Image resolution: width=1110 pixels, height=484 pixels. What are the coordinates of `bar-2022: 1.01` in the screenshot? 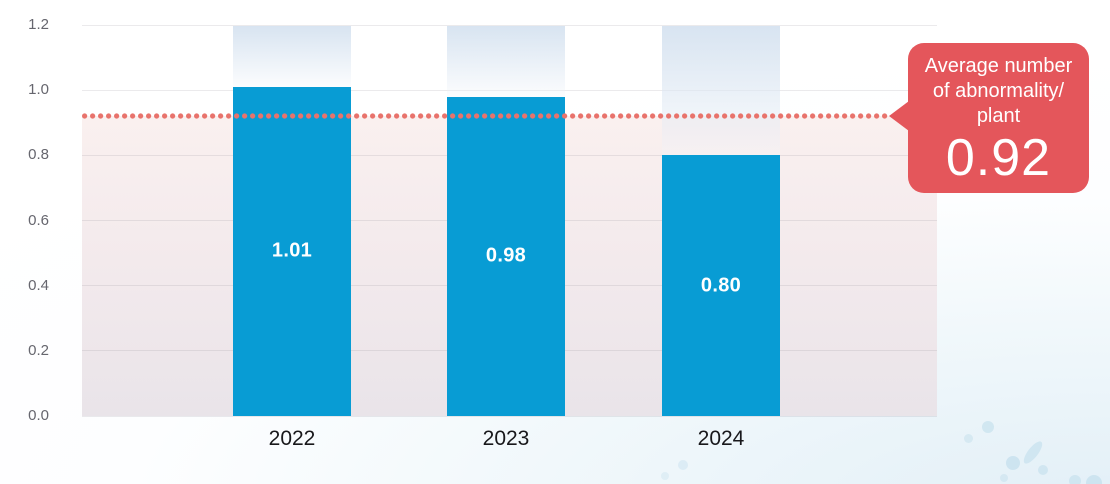 It's located at (292, 251).